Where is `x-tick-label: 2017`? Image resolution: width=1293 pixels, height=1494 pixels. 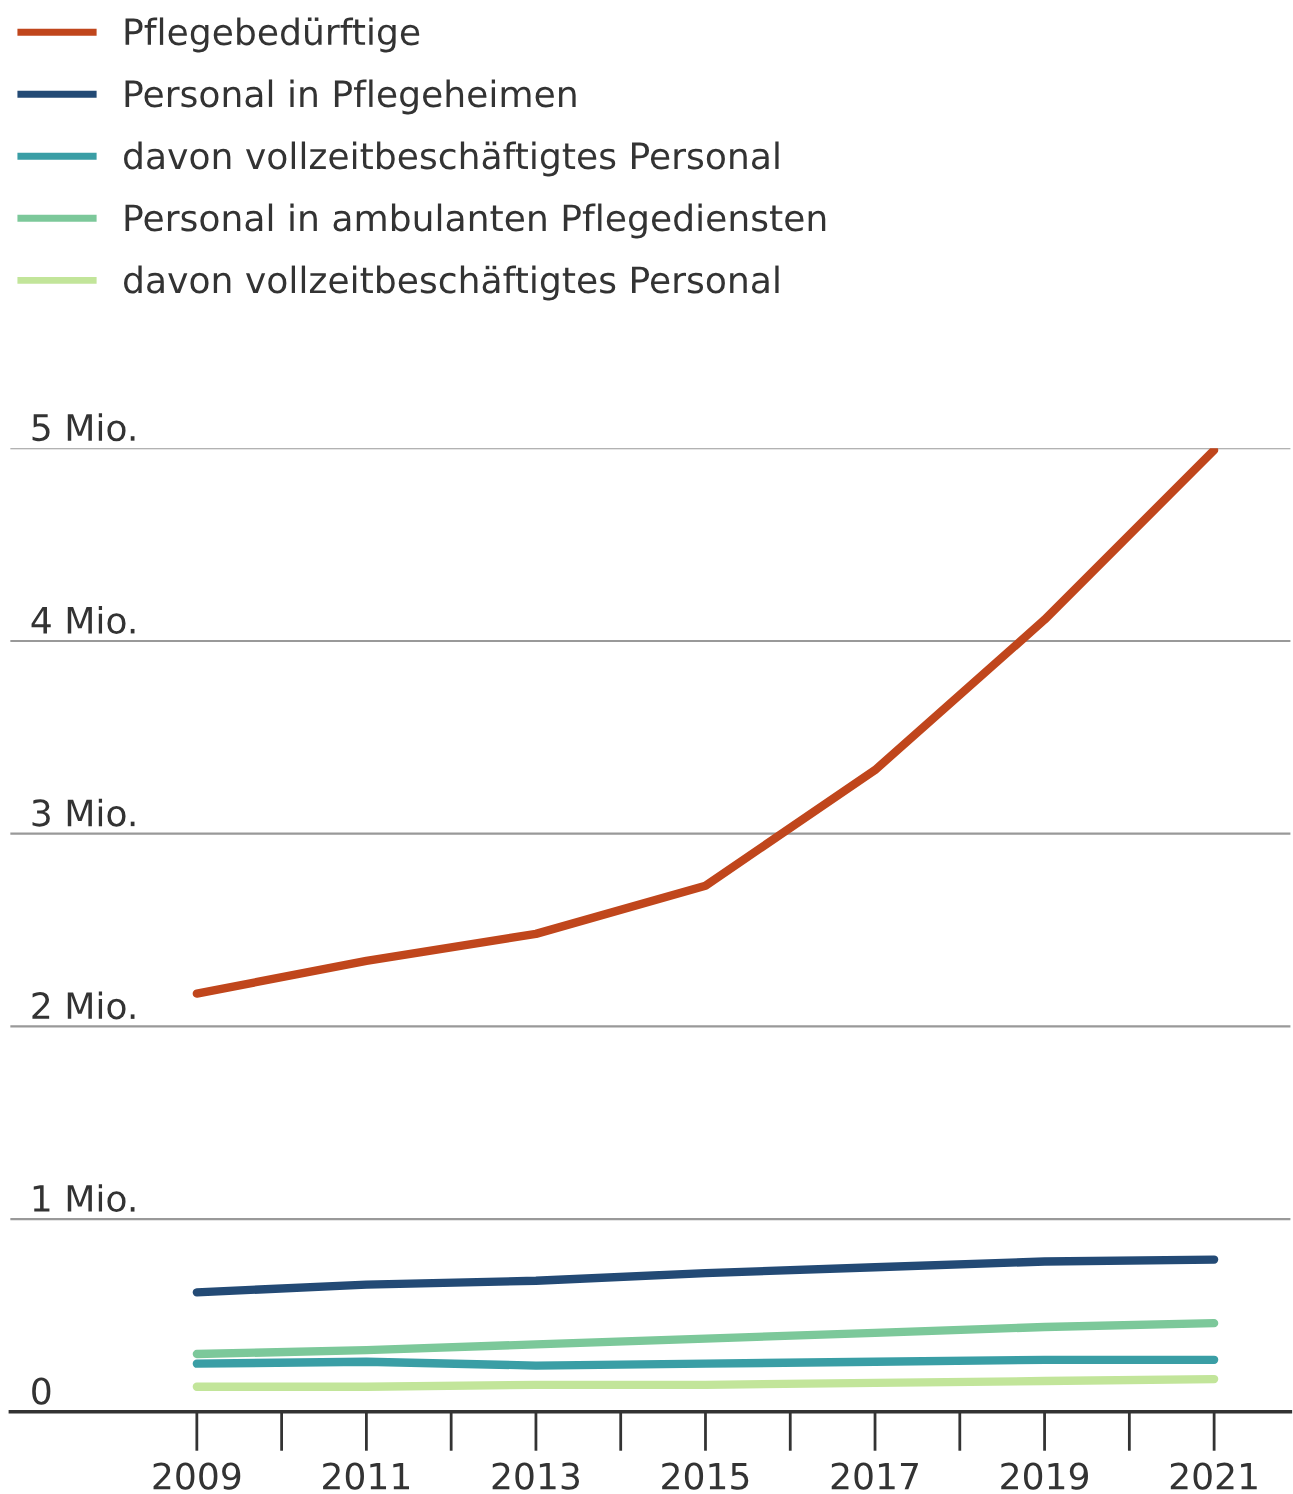 x-tick-label: 2017 is located at coordinates (874, 1476).